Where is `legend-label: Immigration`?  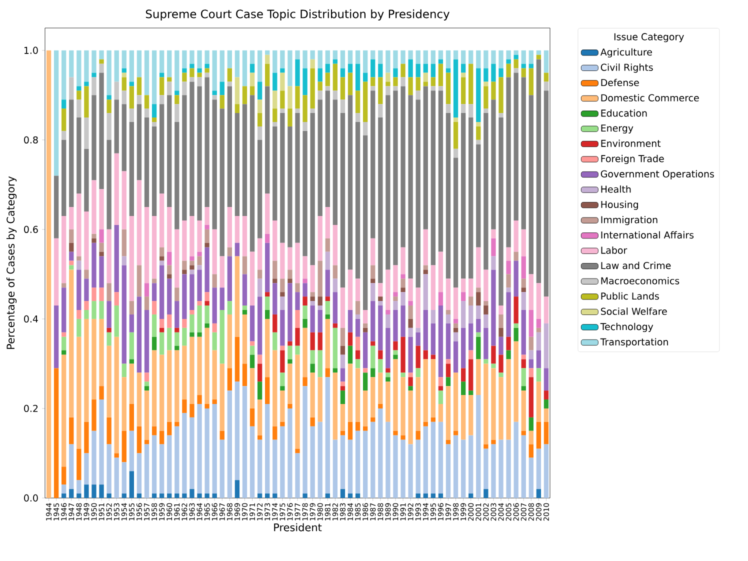
legend-label: Immigration is located at coordinates (629, 221).